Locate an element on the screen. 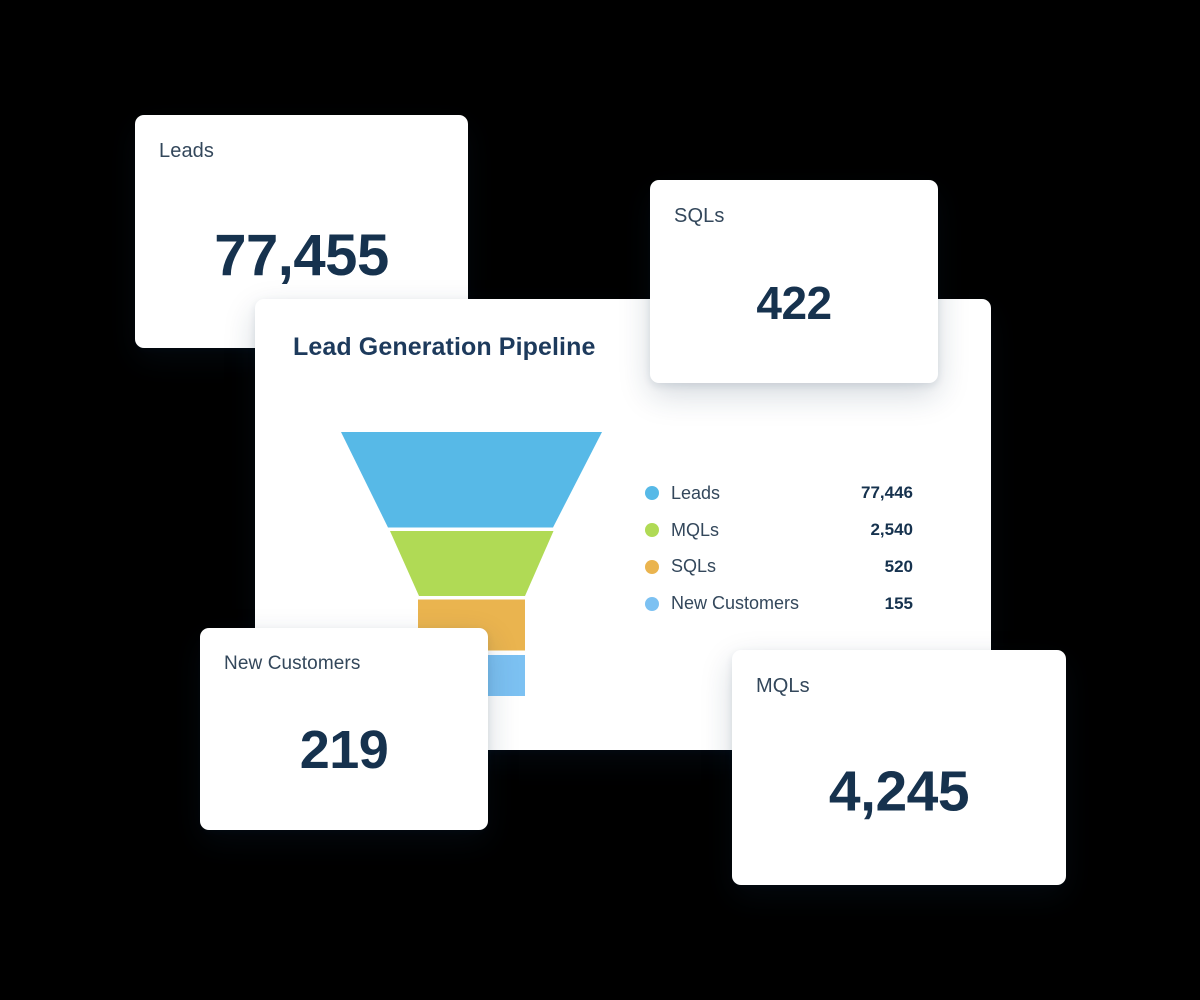 Image resolution: width=1200 pixels, height=1000 pixels. kpi-card-mqls: MQLs 4,245 is located at coordinates (899, 767).